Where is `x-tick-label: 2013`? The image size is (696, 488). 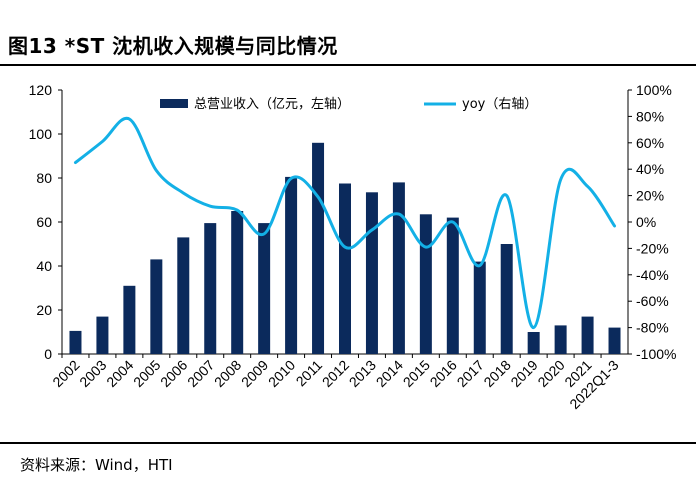 x-tick-label: 2013 is located at coordinates (362, 373).